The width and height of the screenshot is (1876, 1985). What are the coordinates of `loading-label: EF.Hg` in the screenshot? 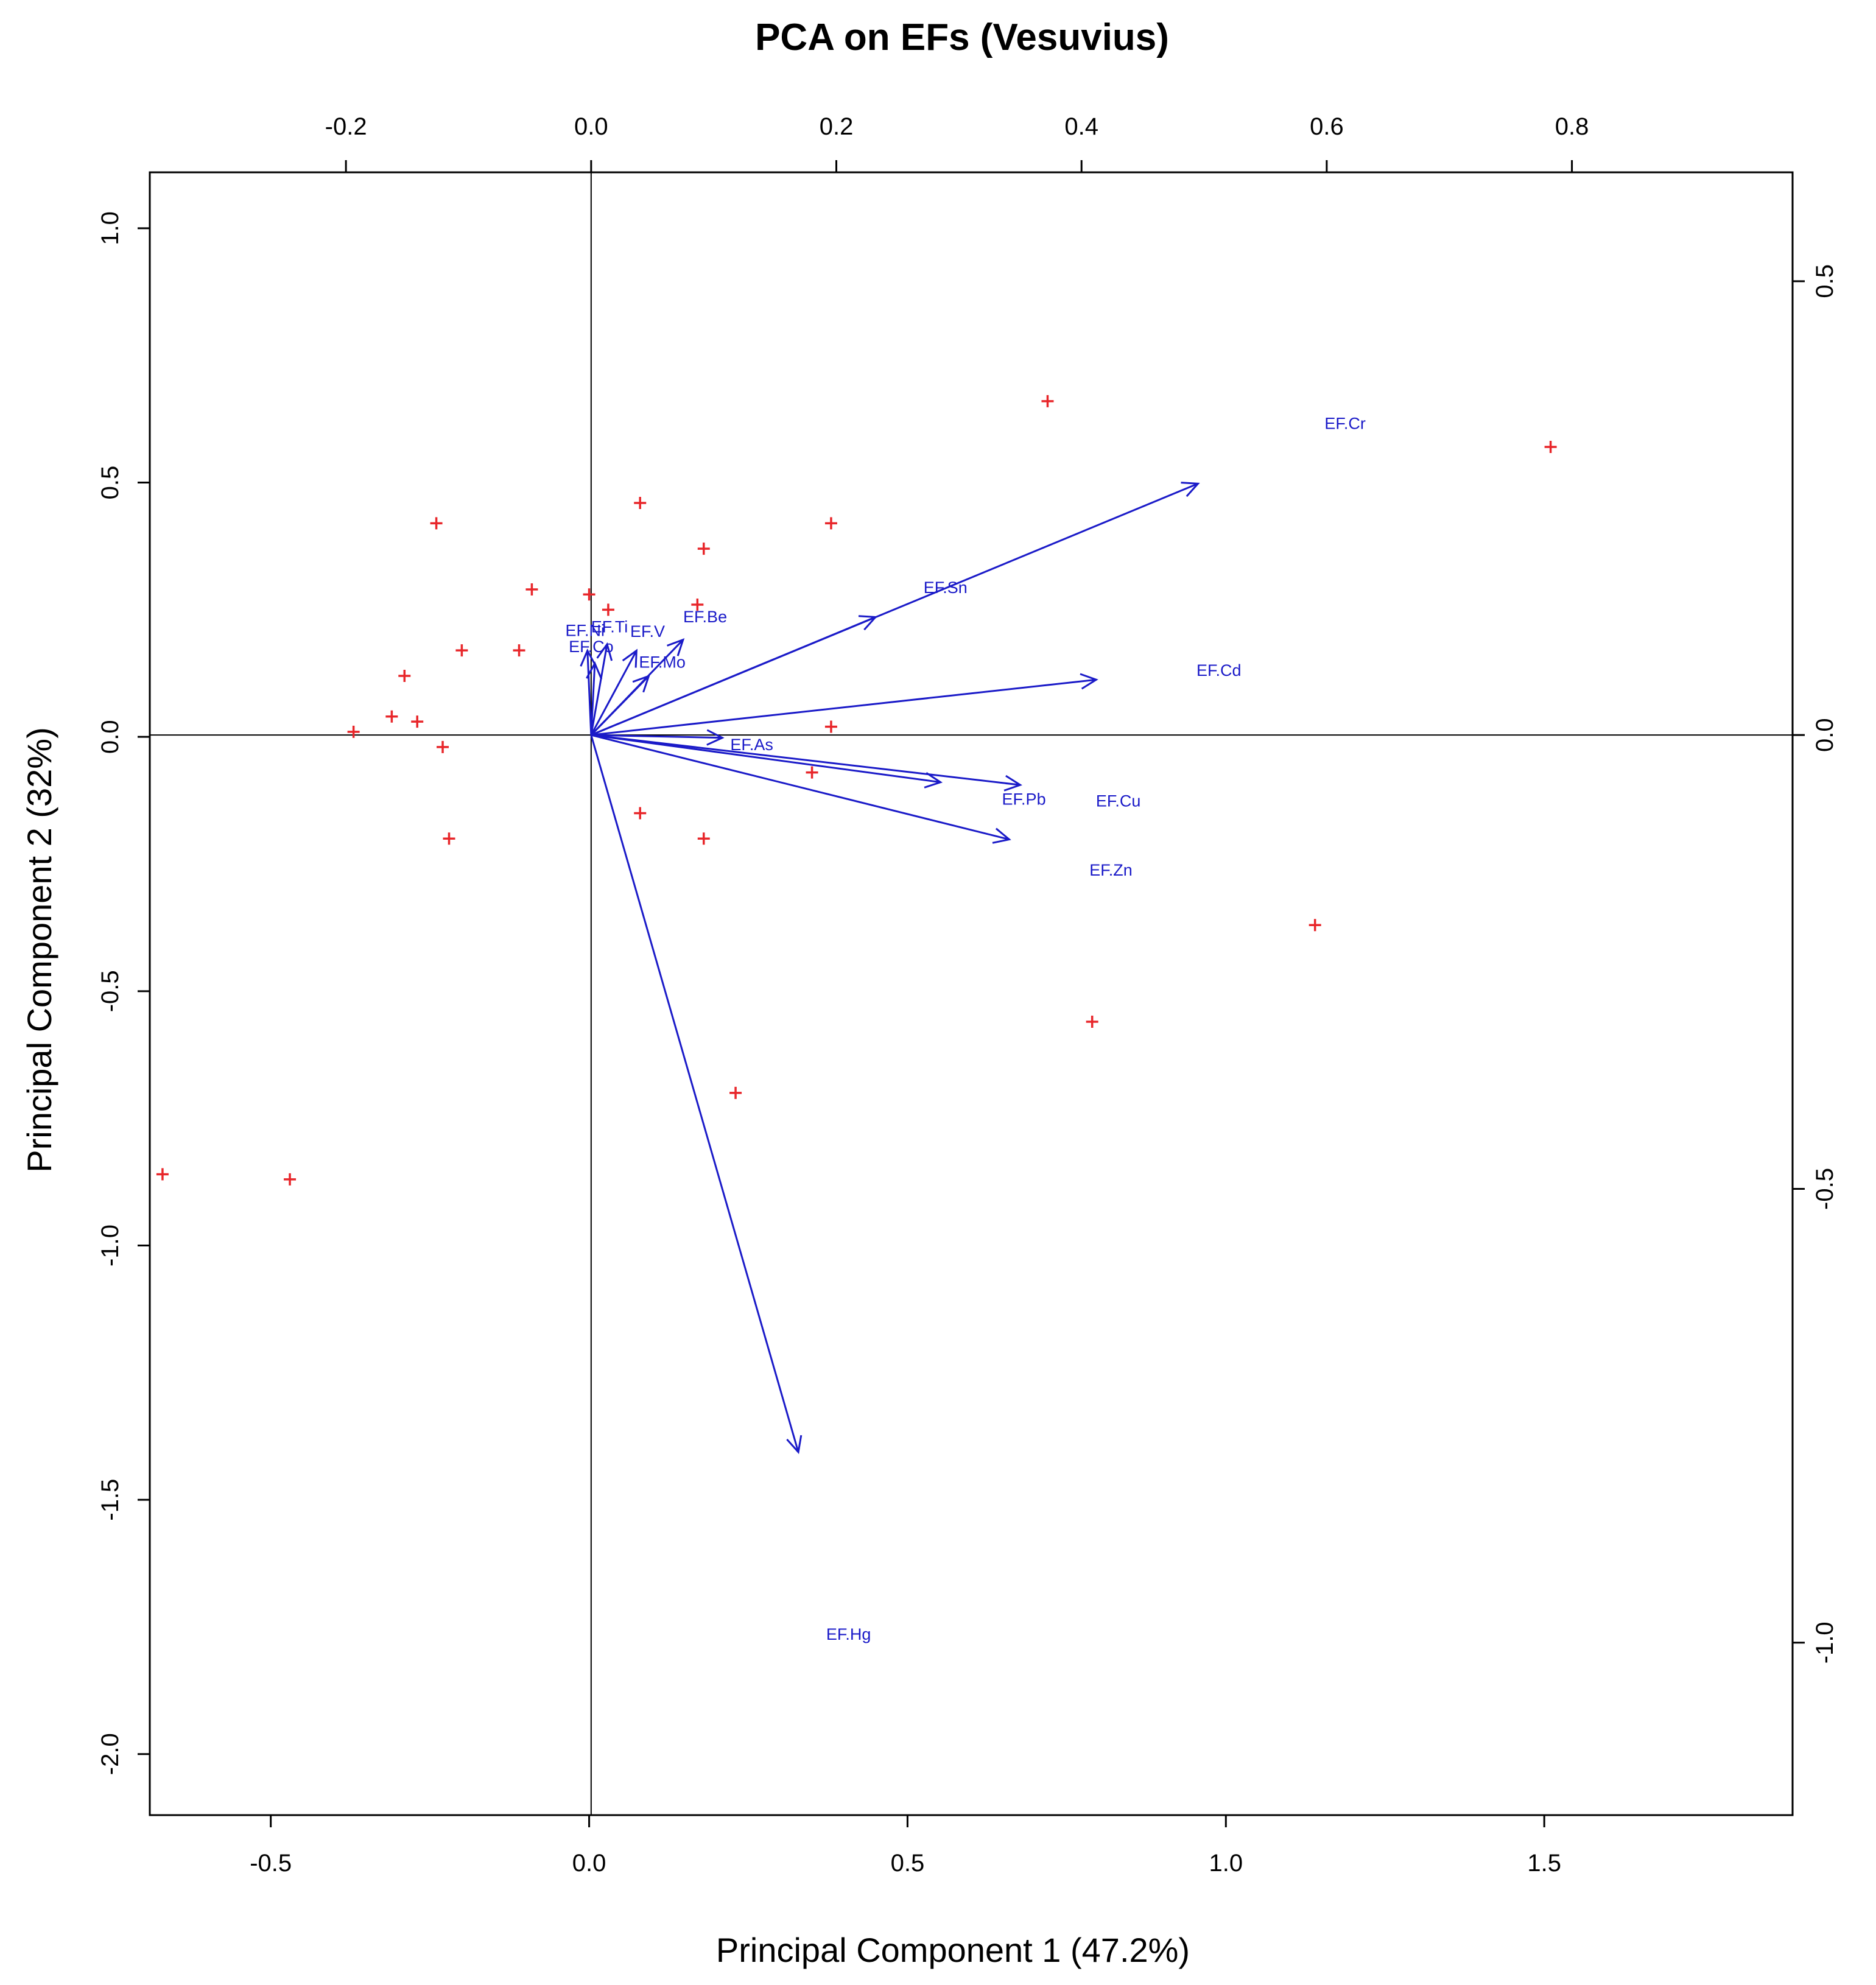 It's located at (848, 1634).